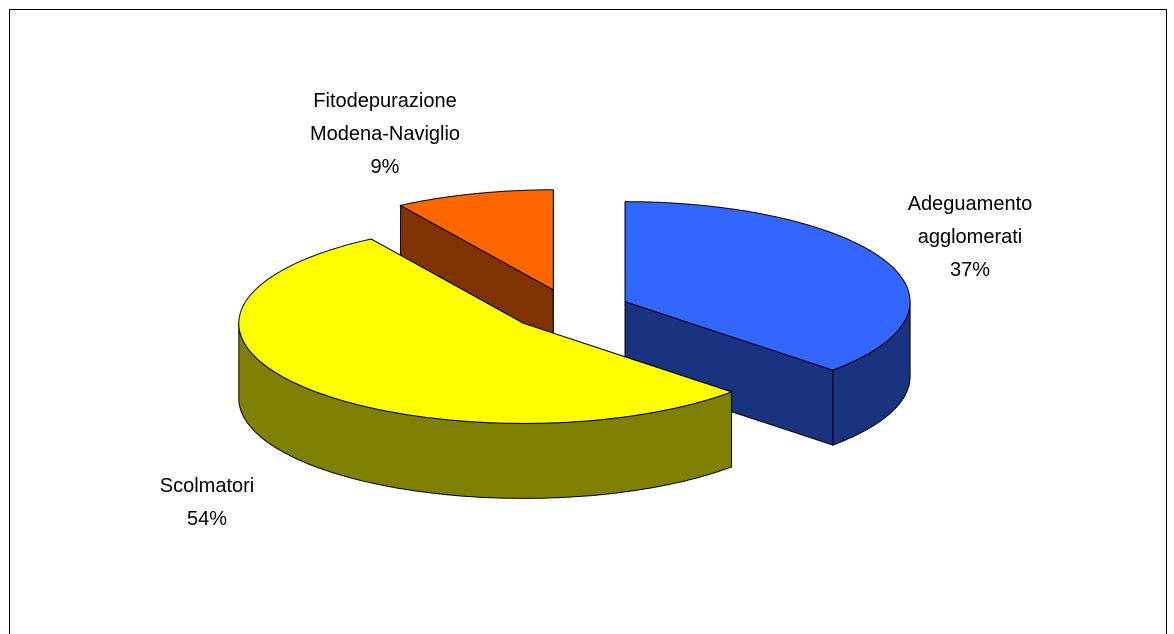 This screenshot has width=1174, height=634. What do you see at coordinates (207, 486) in the screenshot?
I see `data-label-name: Scolmatori` at bounding box center [207, 486].